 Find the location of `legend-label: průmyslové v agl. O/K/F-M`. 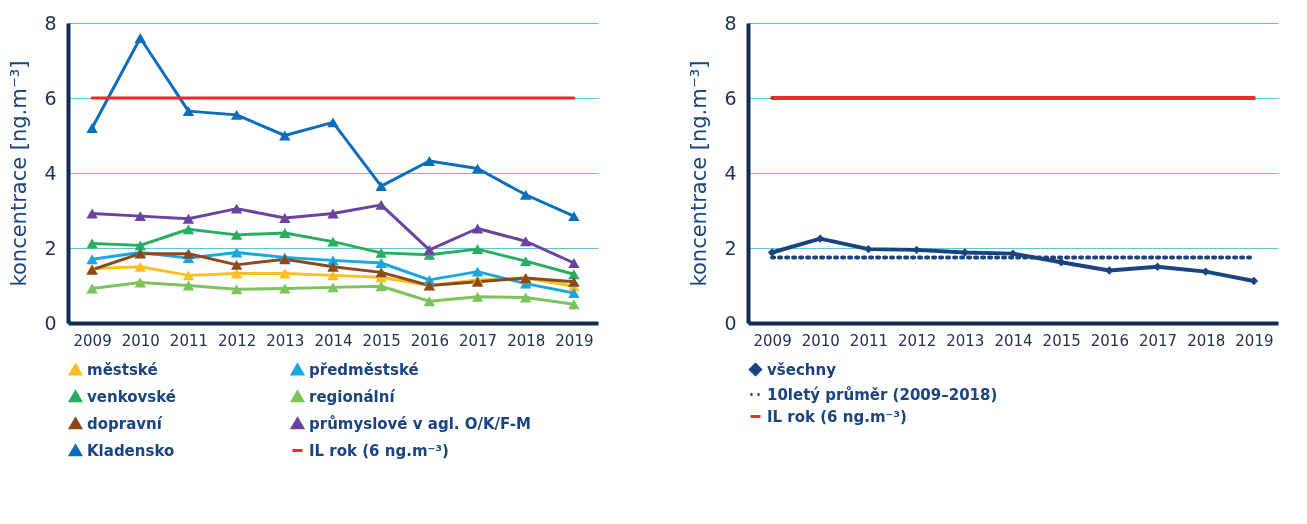

legend-label: průmyslové v agl. O/K/F-M is located at coordinates (420, 423).